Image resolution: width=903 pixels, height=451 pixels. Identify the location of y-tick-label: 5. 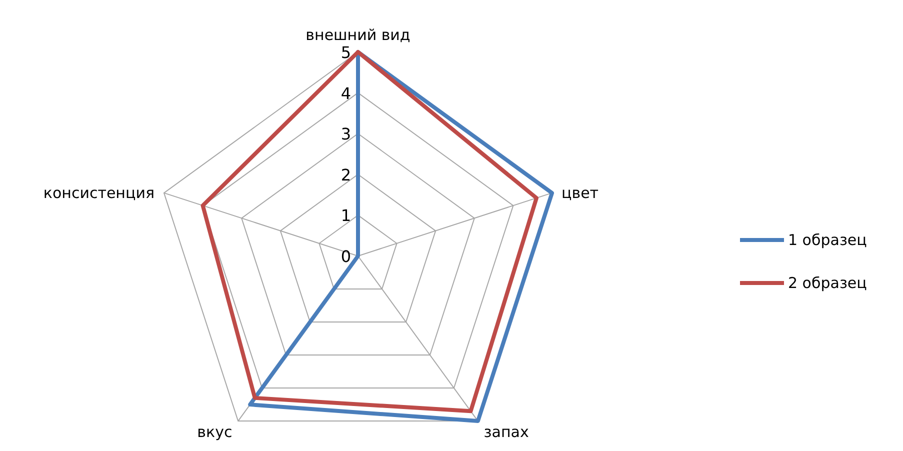
(346, 52).